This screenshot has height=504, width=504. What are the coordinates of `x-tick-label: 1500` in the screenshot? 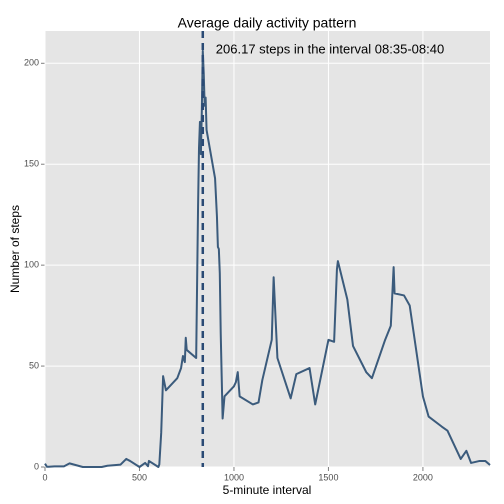 It's located at (328, 477).